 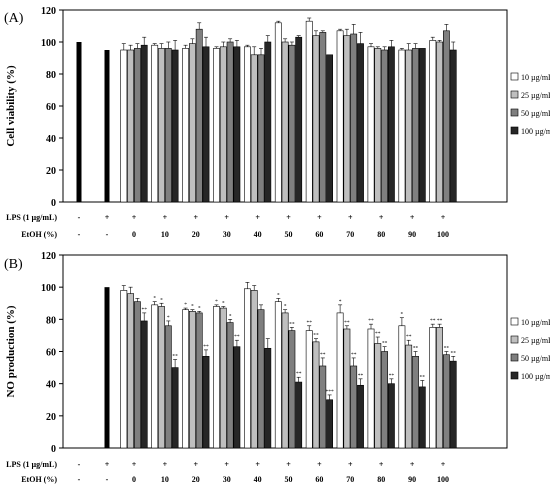 I want to click on legend-label: 25 µg/mL, so click(x=535, y=340).